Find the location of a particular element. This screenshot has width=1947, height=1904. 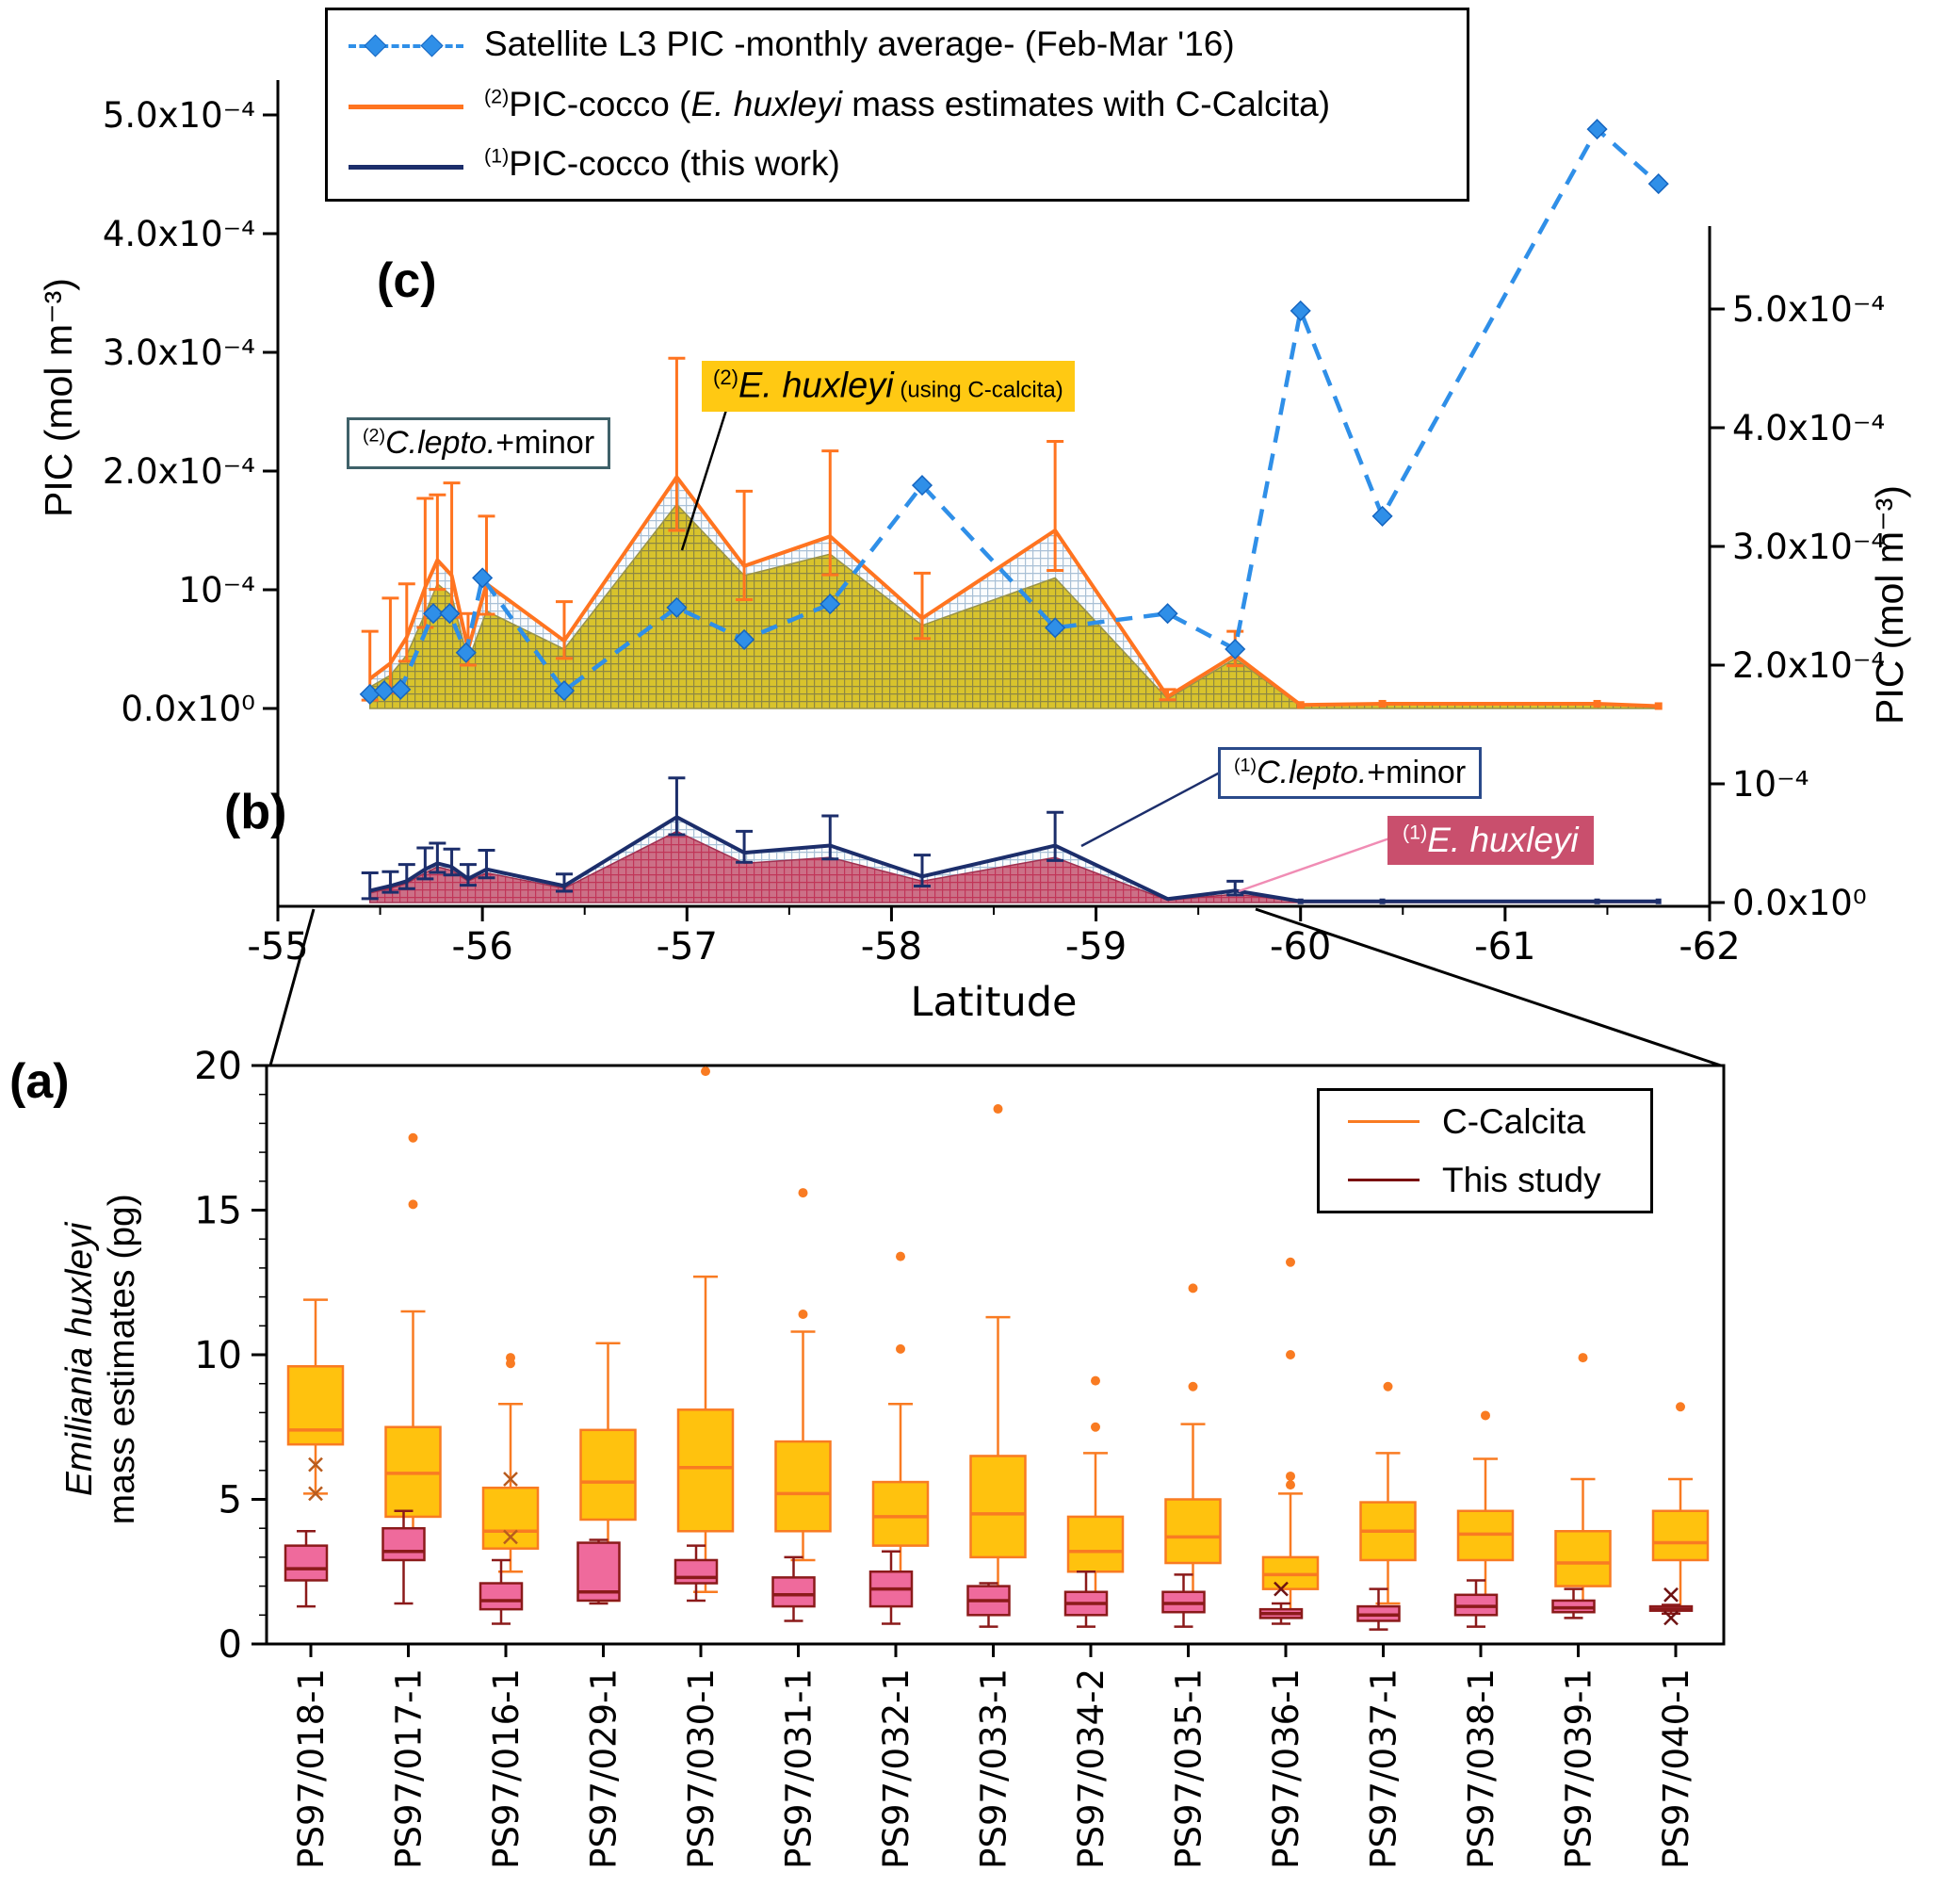

svg-text: -59 is located at coordinates (1096, 946).